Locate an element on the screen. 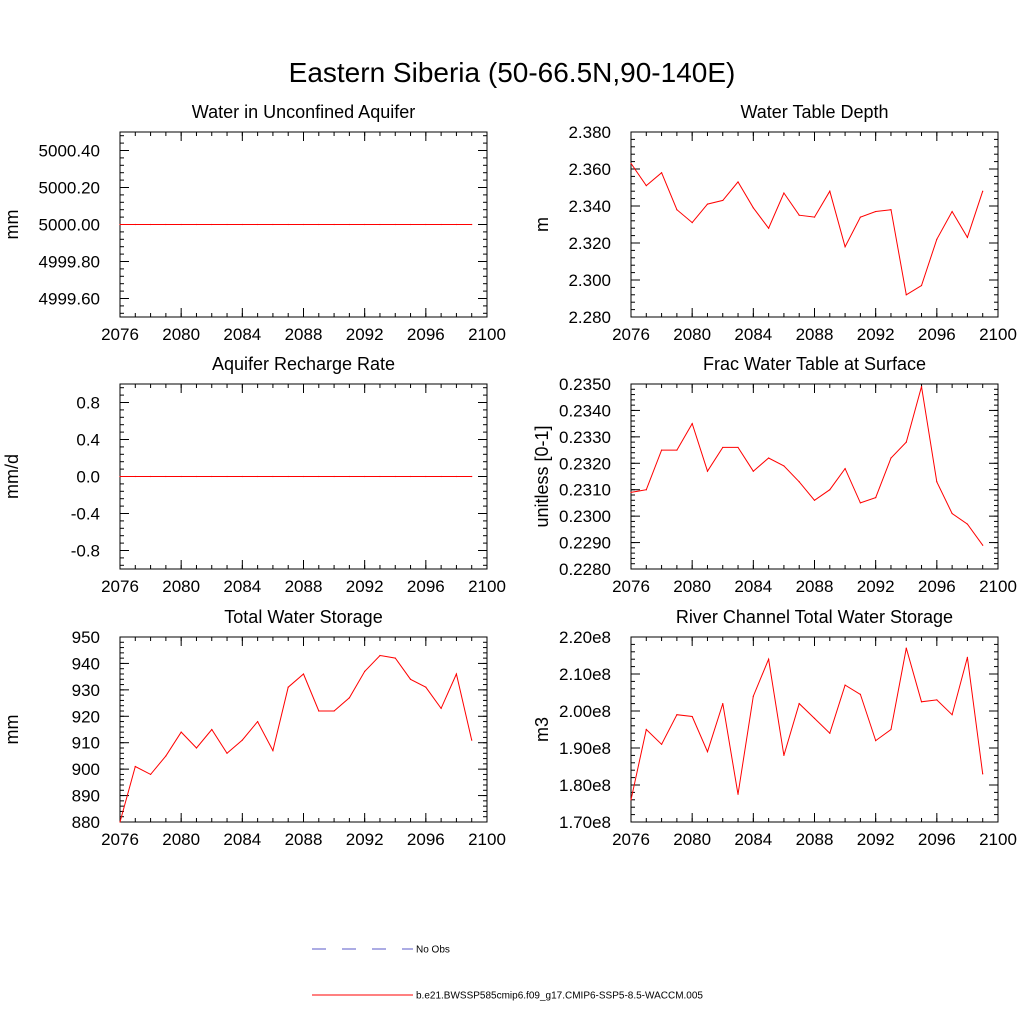 Image resolution: width=1024 pixels, height=1024 pixels. y-tick-label: 950 is located at coordinates (86, 637).